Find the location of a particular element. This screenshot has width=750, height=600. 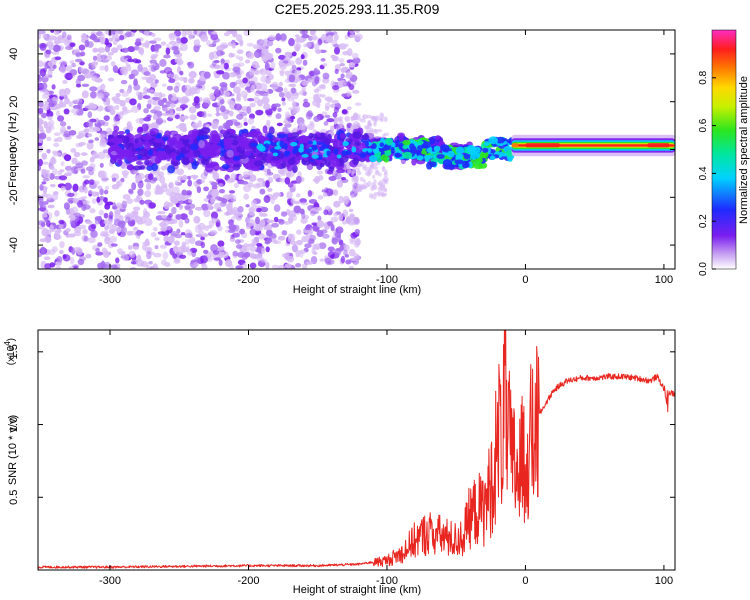

x-tick-label: -200 is located at coordinates (248, 581).